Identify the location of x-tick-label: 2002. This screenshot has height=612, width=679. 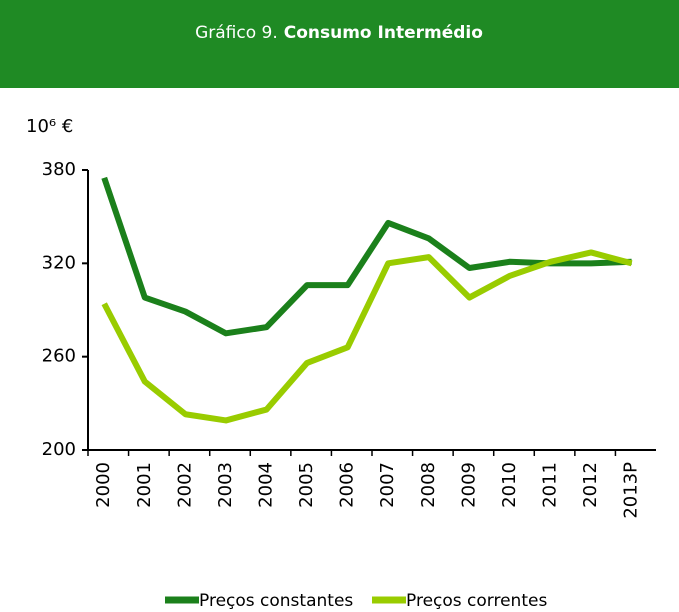
(184, 485).